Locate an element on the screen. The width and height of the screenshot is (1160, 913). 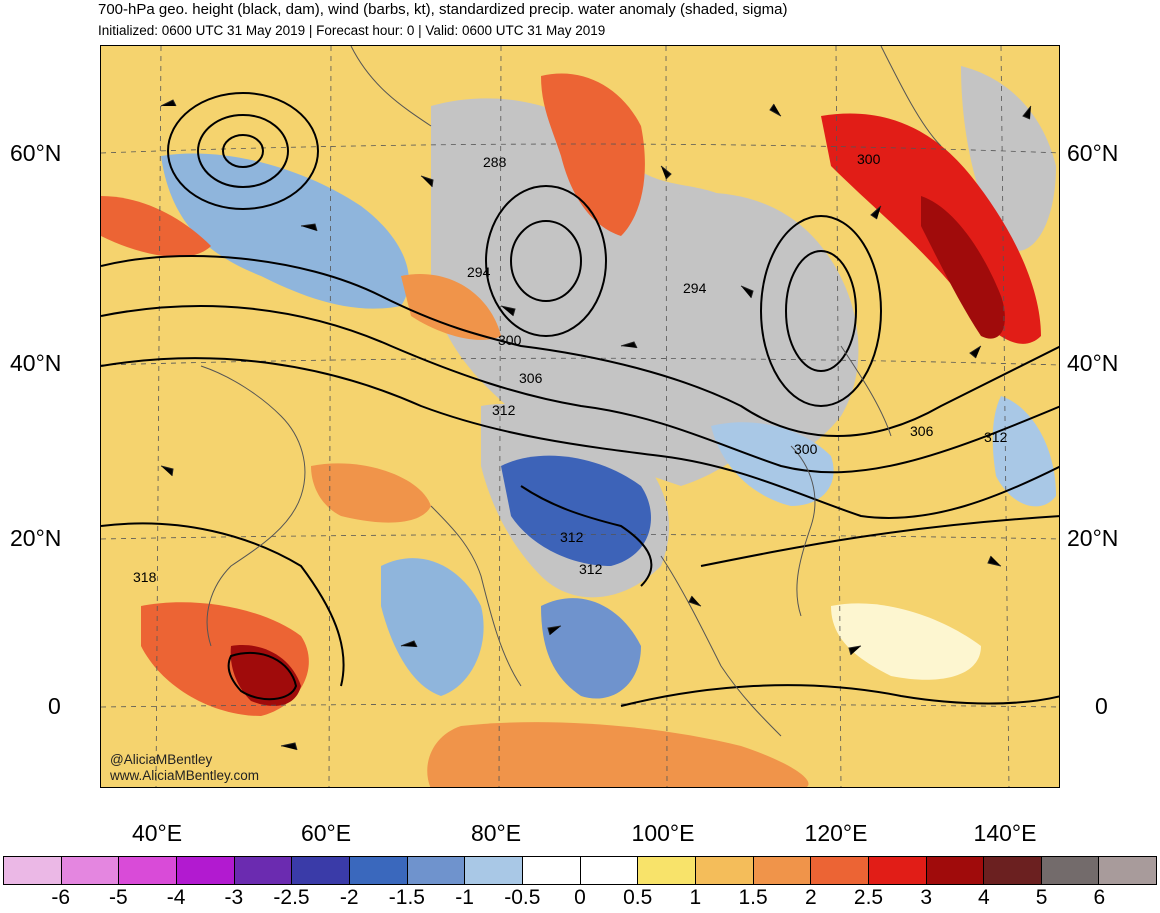
credit-handle: @AliciaMBentley is located at coordinates (161, 759).